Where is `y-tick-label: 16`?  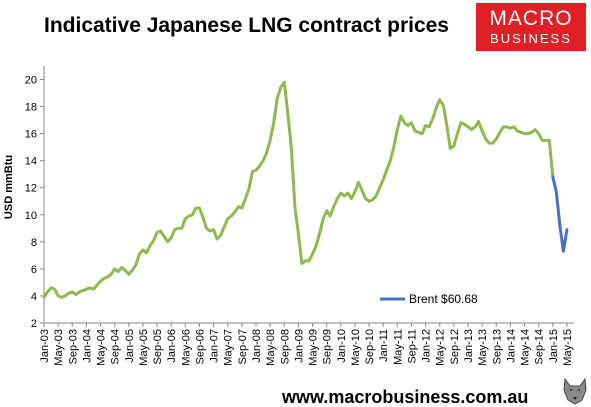
y-tick-label: 16 is located at coordinates (31, 135).